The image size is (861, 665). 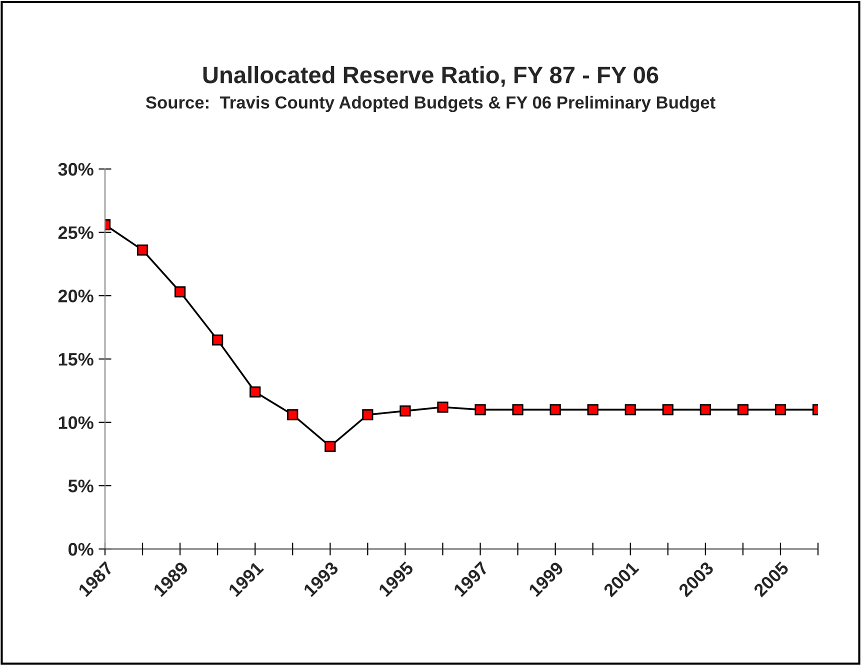 What do you see at coordinates (76, 296) in the screenshot?
I see `y-tick-label: 20%` at bounding box center [76, 296].